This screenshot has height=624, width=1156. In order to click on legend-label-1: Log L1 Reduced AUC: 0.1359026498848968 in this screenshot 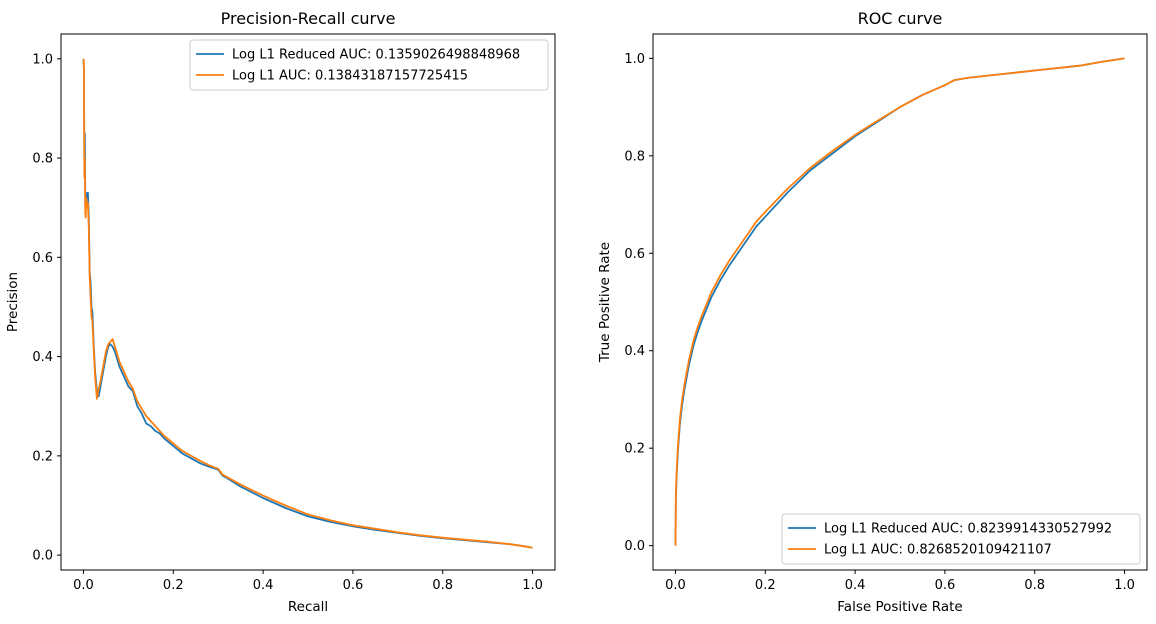, I will do `click(376, 55)`.